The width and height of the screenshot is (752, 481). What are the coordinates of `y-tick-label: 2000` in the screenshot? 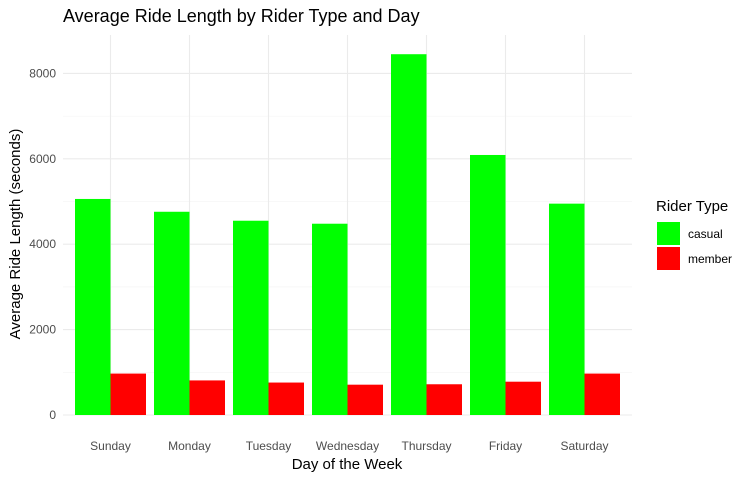 It's located at (42, 330).